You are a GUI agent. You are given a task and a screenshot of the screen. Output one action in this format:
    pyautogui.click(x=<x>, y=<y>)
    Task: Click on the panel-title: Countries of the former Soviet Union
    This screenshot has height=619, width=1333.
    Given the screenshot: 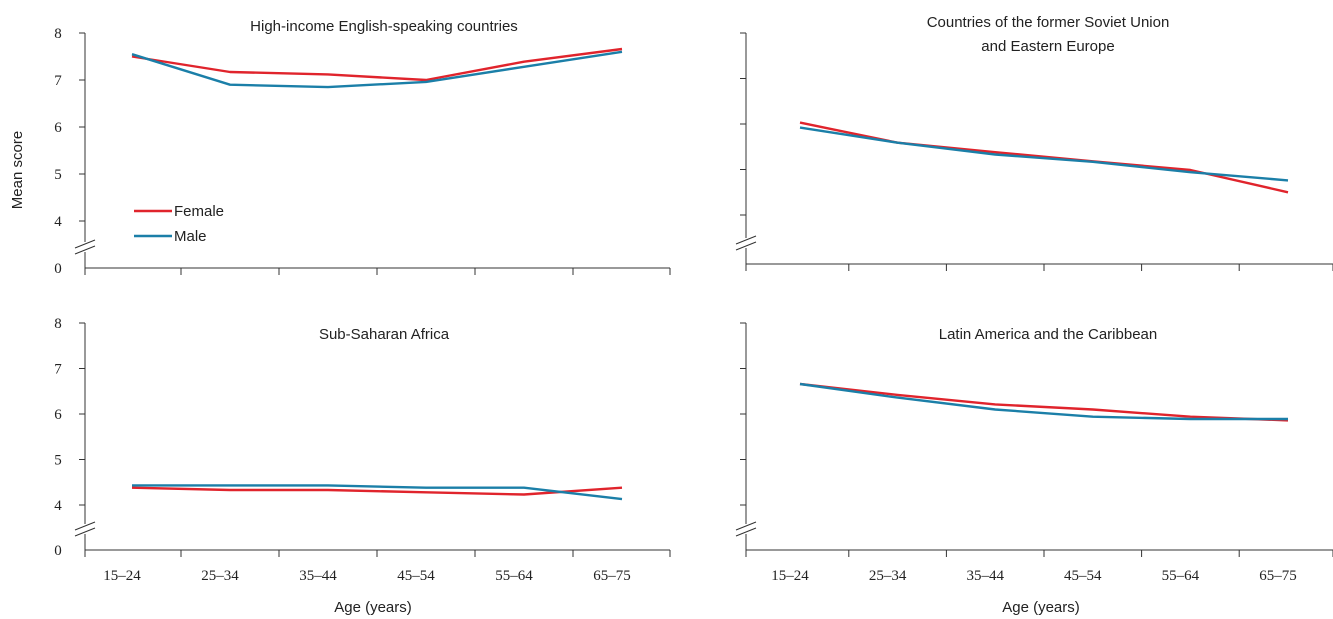 What is the action you would take?
    pyautogui.click(x=1048, y=22)
    